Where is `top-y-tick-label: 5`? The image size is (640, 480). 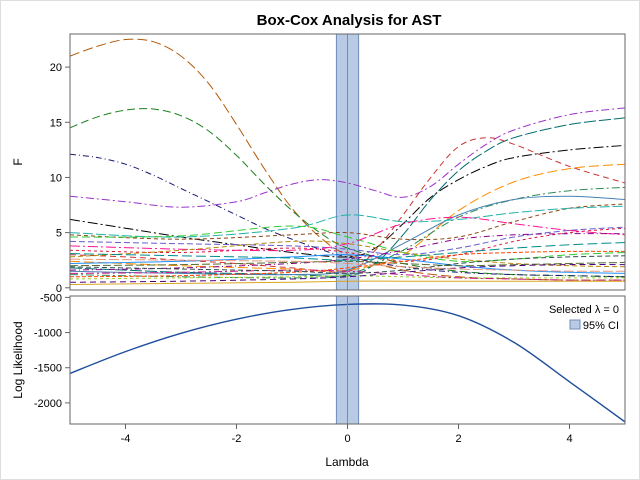
top-y-tick-label: 5 is located at coordinates (59, 234).